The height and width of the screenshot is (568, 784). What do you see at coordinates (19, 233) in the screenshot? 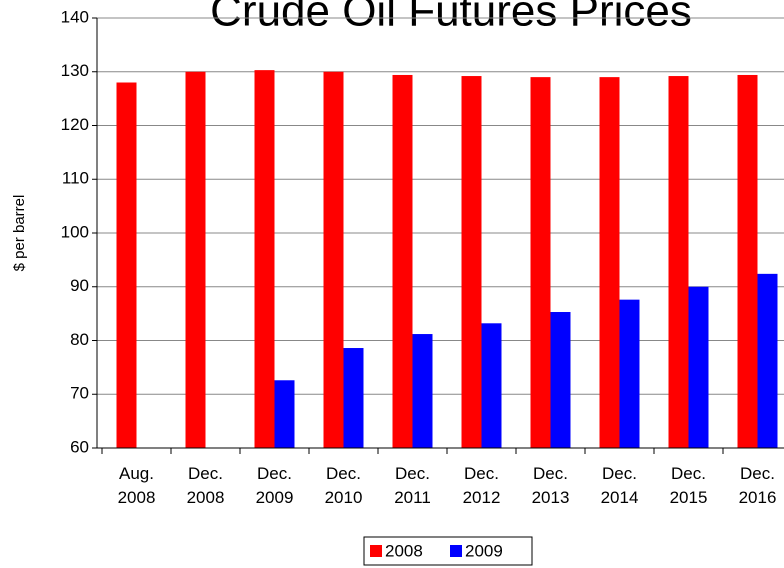
I see `y-axis-label: $ per barrel` at bounding box center [19, 233].